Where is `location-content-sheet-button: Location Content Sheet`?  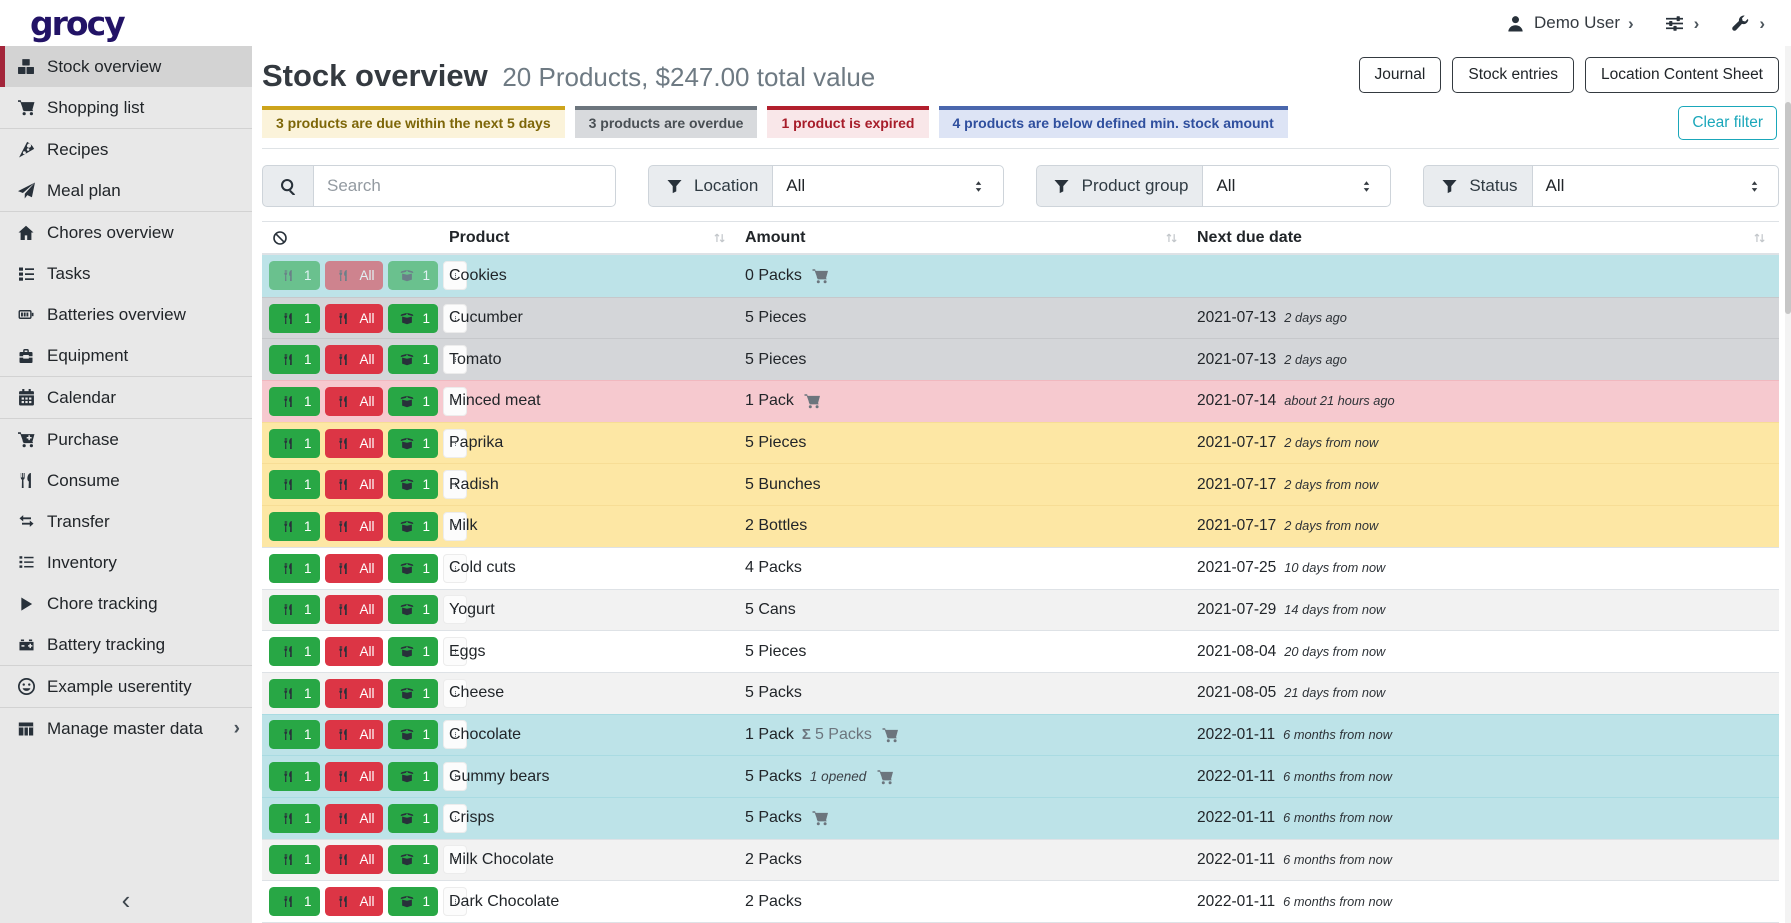
location-content-sheet-button: Location Content Sheet is located at coordinates (1681, 75).